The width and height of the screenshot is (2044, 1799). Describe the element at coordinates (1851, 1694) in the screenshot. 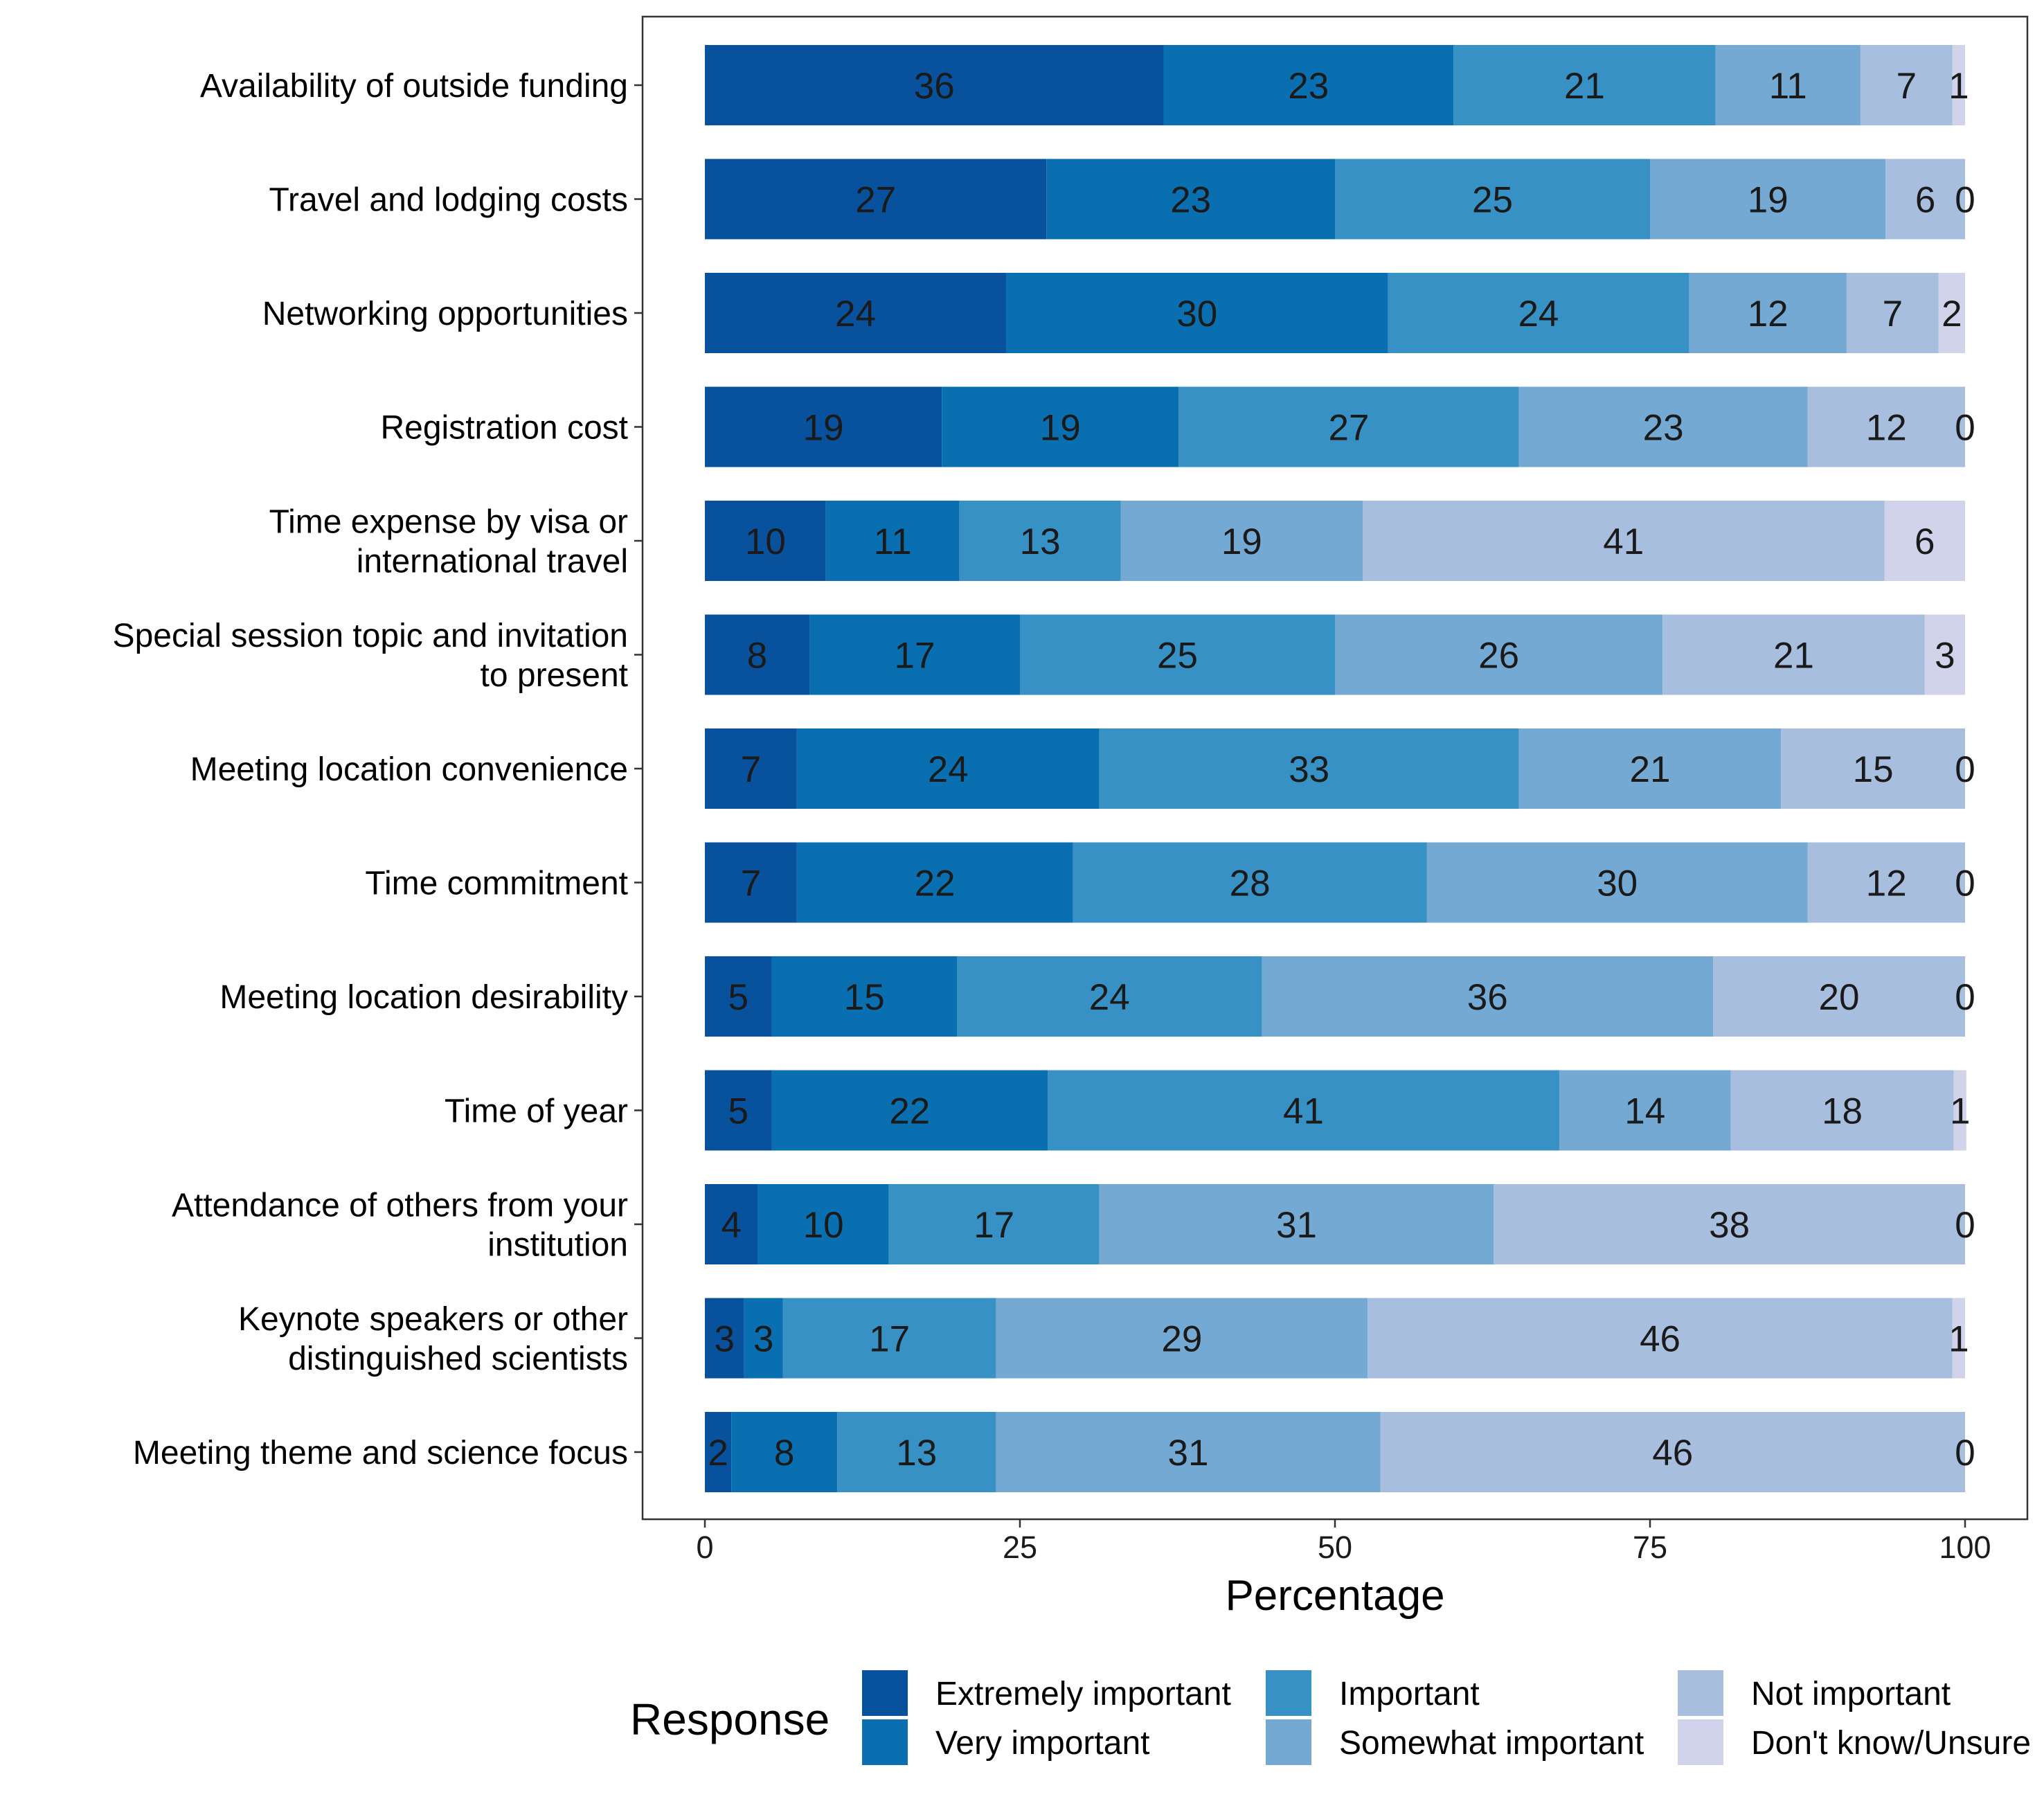

I see `legend-label: Not important` at that location.